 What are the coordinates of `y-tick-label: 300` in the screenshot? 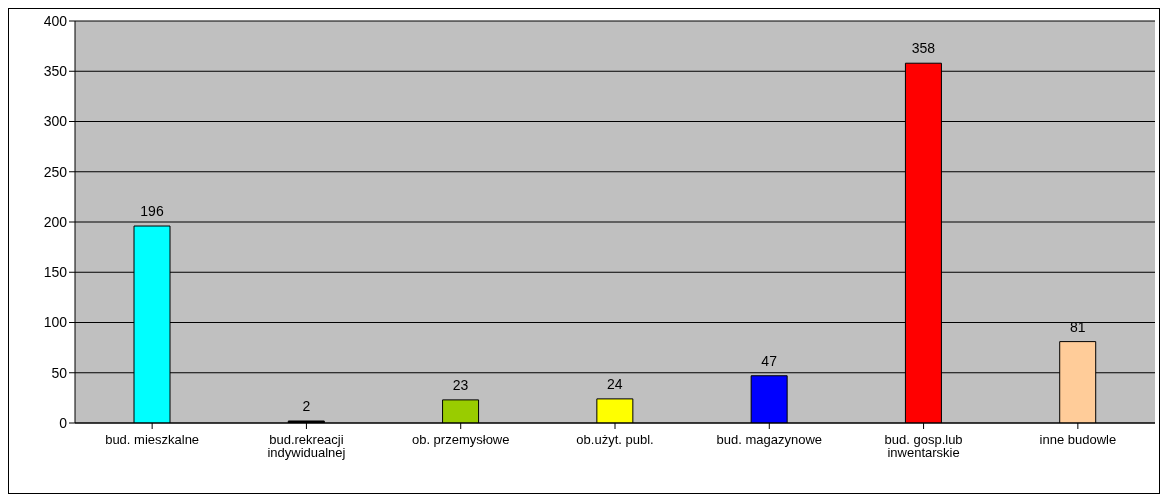 It's located at (55, 121).